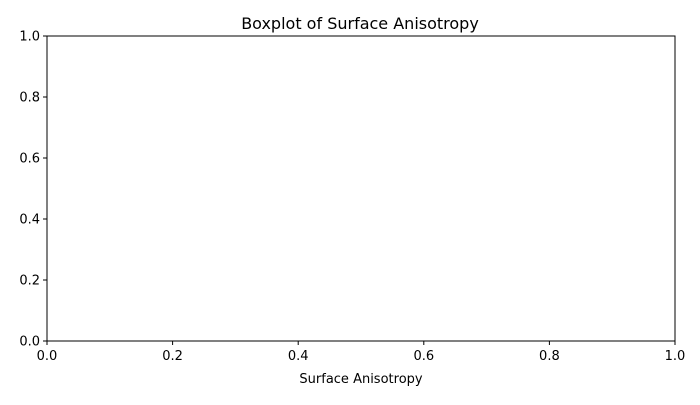 The image size is (700, 405). I want to click on x-axis-title: Surface Anisotropy, so click(360, 379).